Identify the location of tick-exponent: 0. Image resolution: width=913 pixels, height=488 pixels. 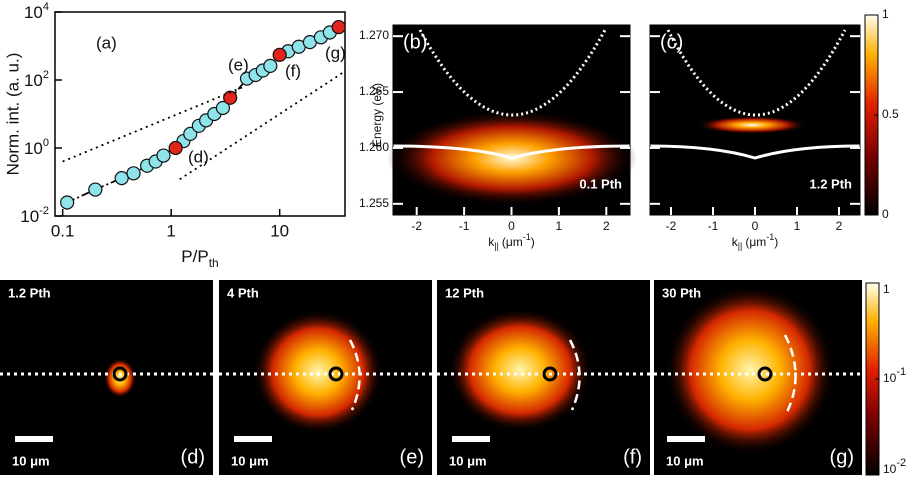
(46, 143).